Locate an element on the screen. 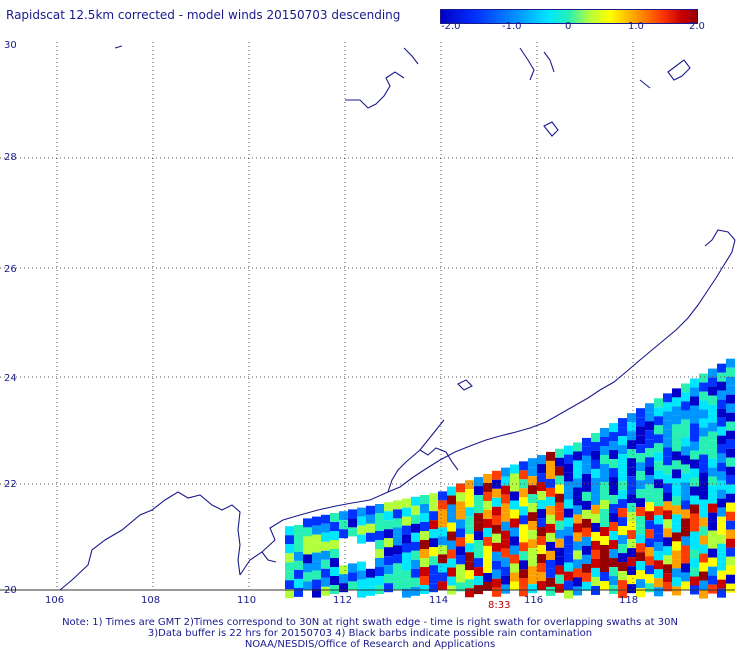  swath-time-label: 8:33 is located at coordinates (499, 605).